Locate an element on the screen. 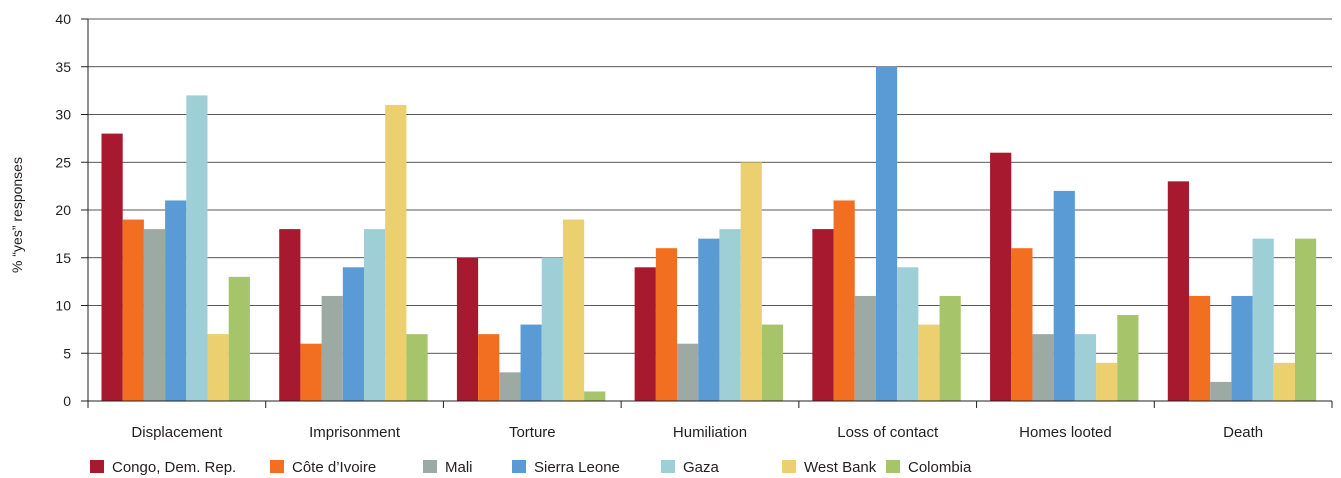  legend-label: Colombia is located at coordinates (940, 467).